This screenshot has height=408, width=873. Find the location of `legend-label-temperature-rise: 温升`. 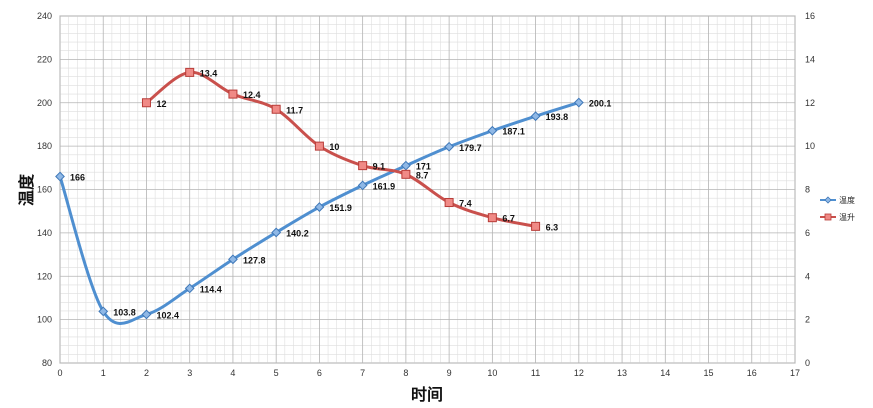

legend-label-temperature-rise: 温升 is located at coordinates (847, 217).